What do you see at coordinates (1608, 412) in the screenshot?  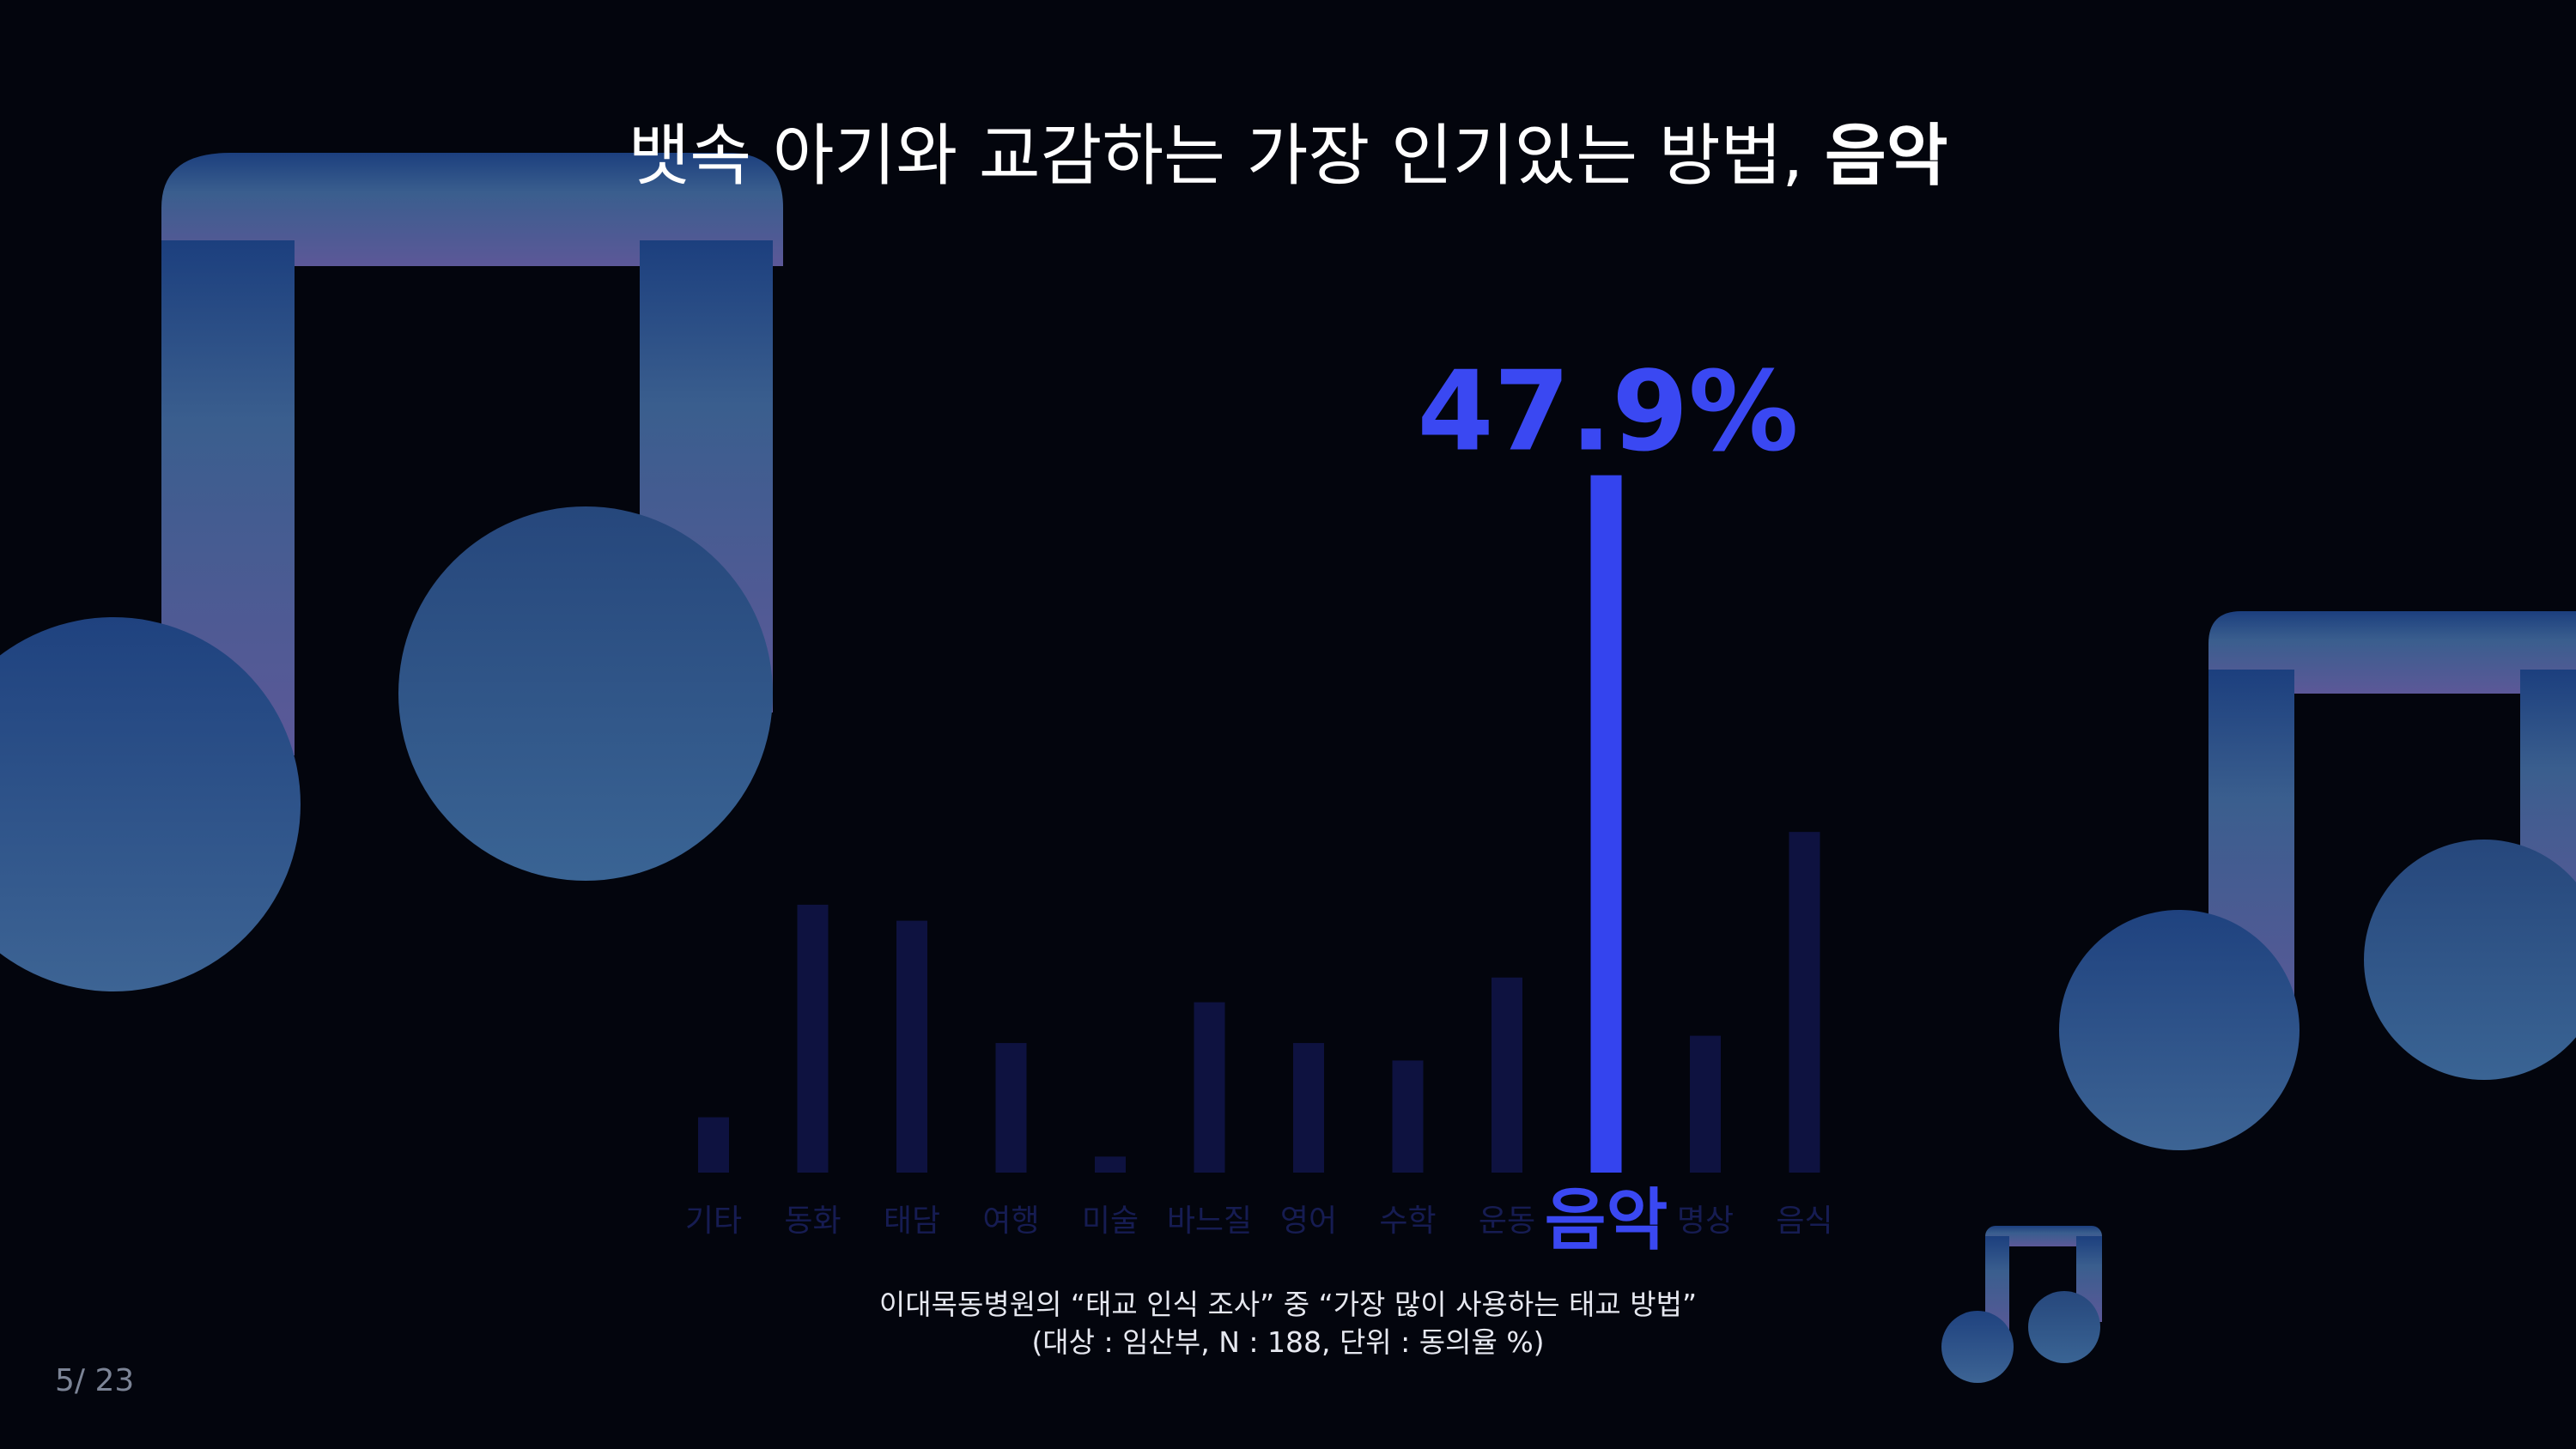 I see `highlight-value-label: 47.9%` at bounding box center [1608, 412].